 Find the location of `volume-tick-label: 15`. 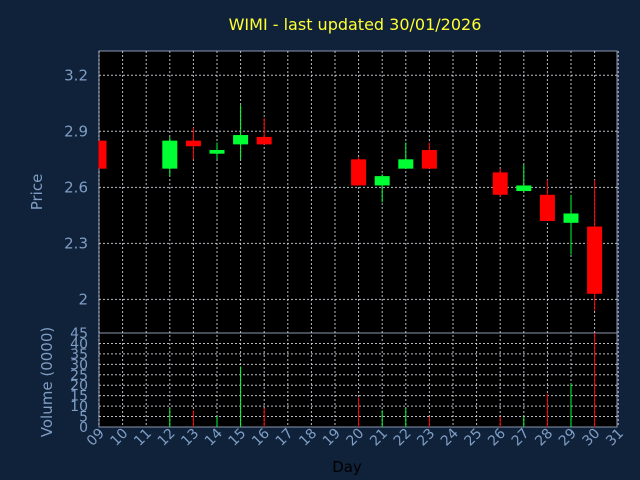

volume-tick-label: 15 is located at coordinates (79, 397).